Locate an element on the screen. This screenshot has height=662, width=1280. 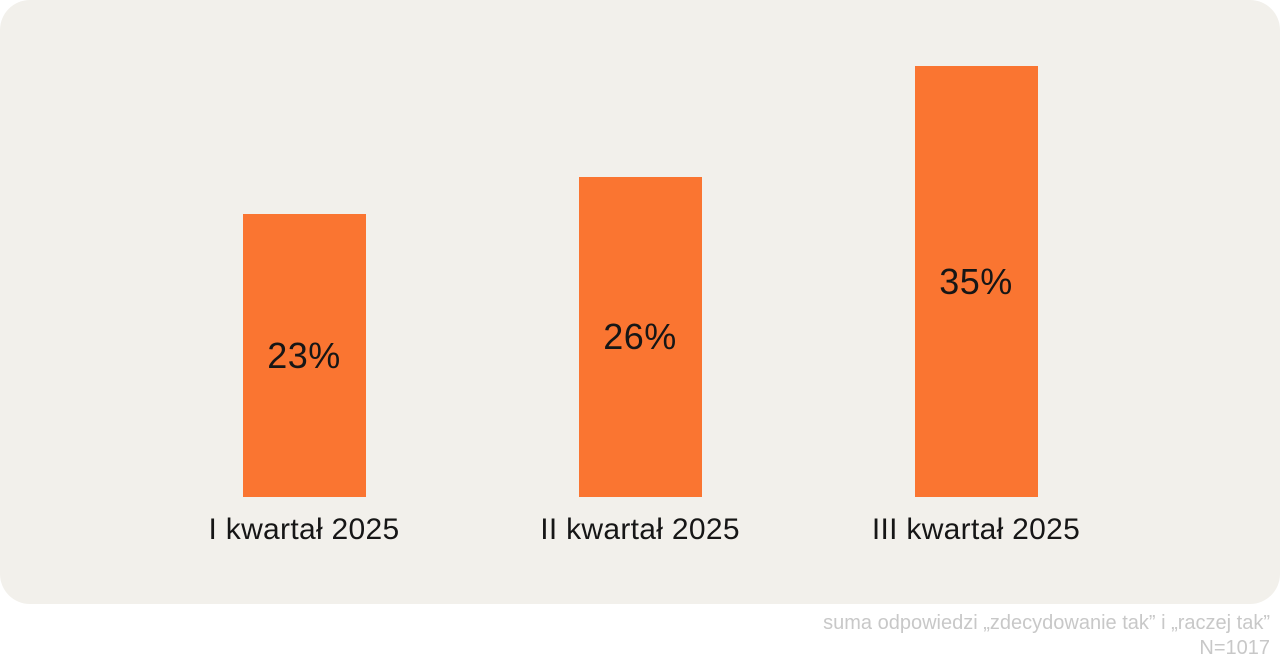
footnote-line-2: N=1017 is located at coordinates (1234, 648).